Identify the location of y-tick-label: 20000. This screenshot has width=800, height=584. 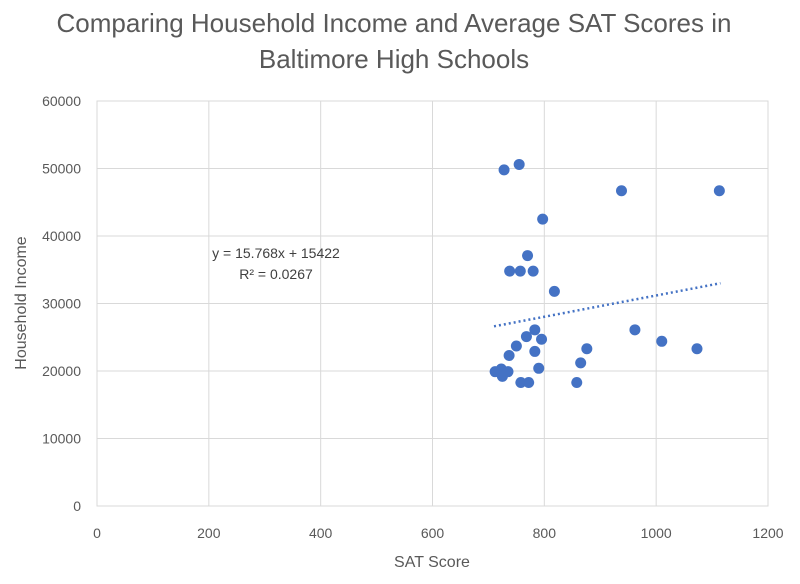
(61, 371).